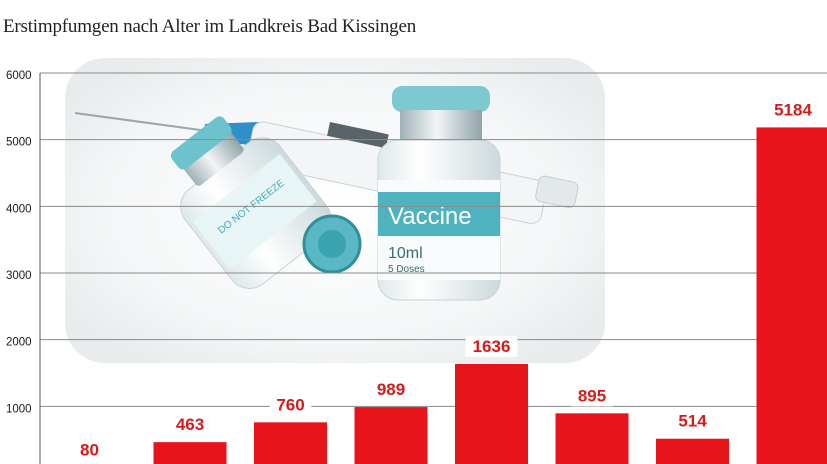  Describe the element at coordinates (19, 143) in the screenshot. I see `y-tick-label: 5000` at that location.